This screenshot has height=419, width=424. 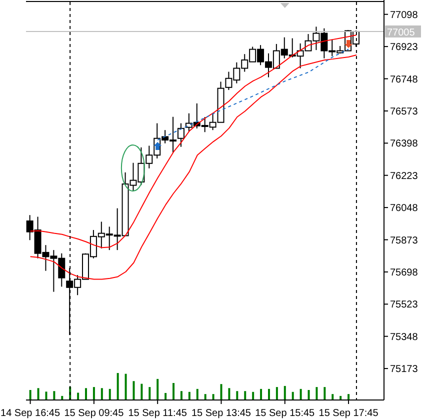 I want to click on y-tick-label: 77098, so click(x=404, y=15).